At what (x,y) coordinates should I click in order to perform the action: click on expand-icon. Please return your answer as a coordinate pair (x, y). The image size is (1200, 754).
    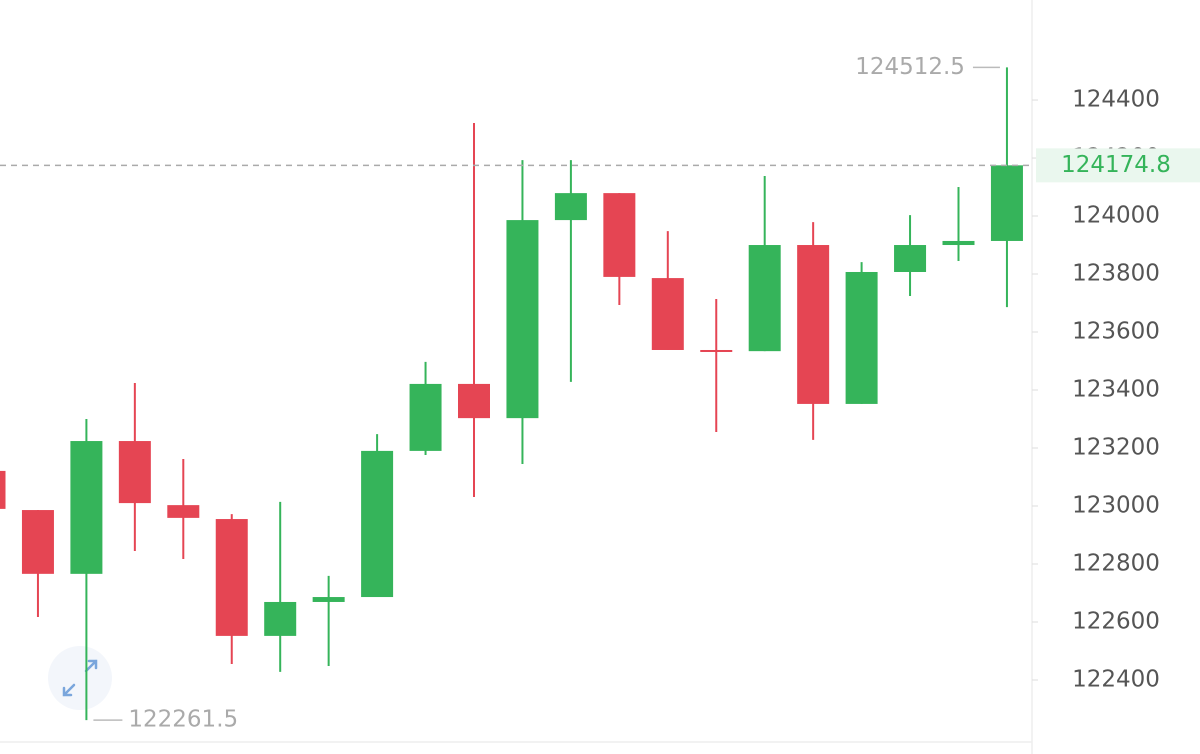
    Looking at the image, I should click on (80, 678).